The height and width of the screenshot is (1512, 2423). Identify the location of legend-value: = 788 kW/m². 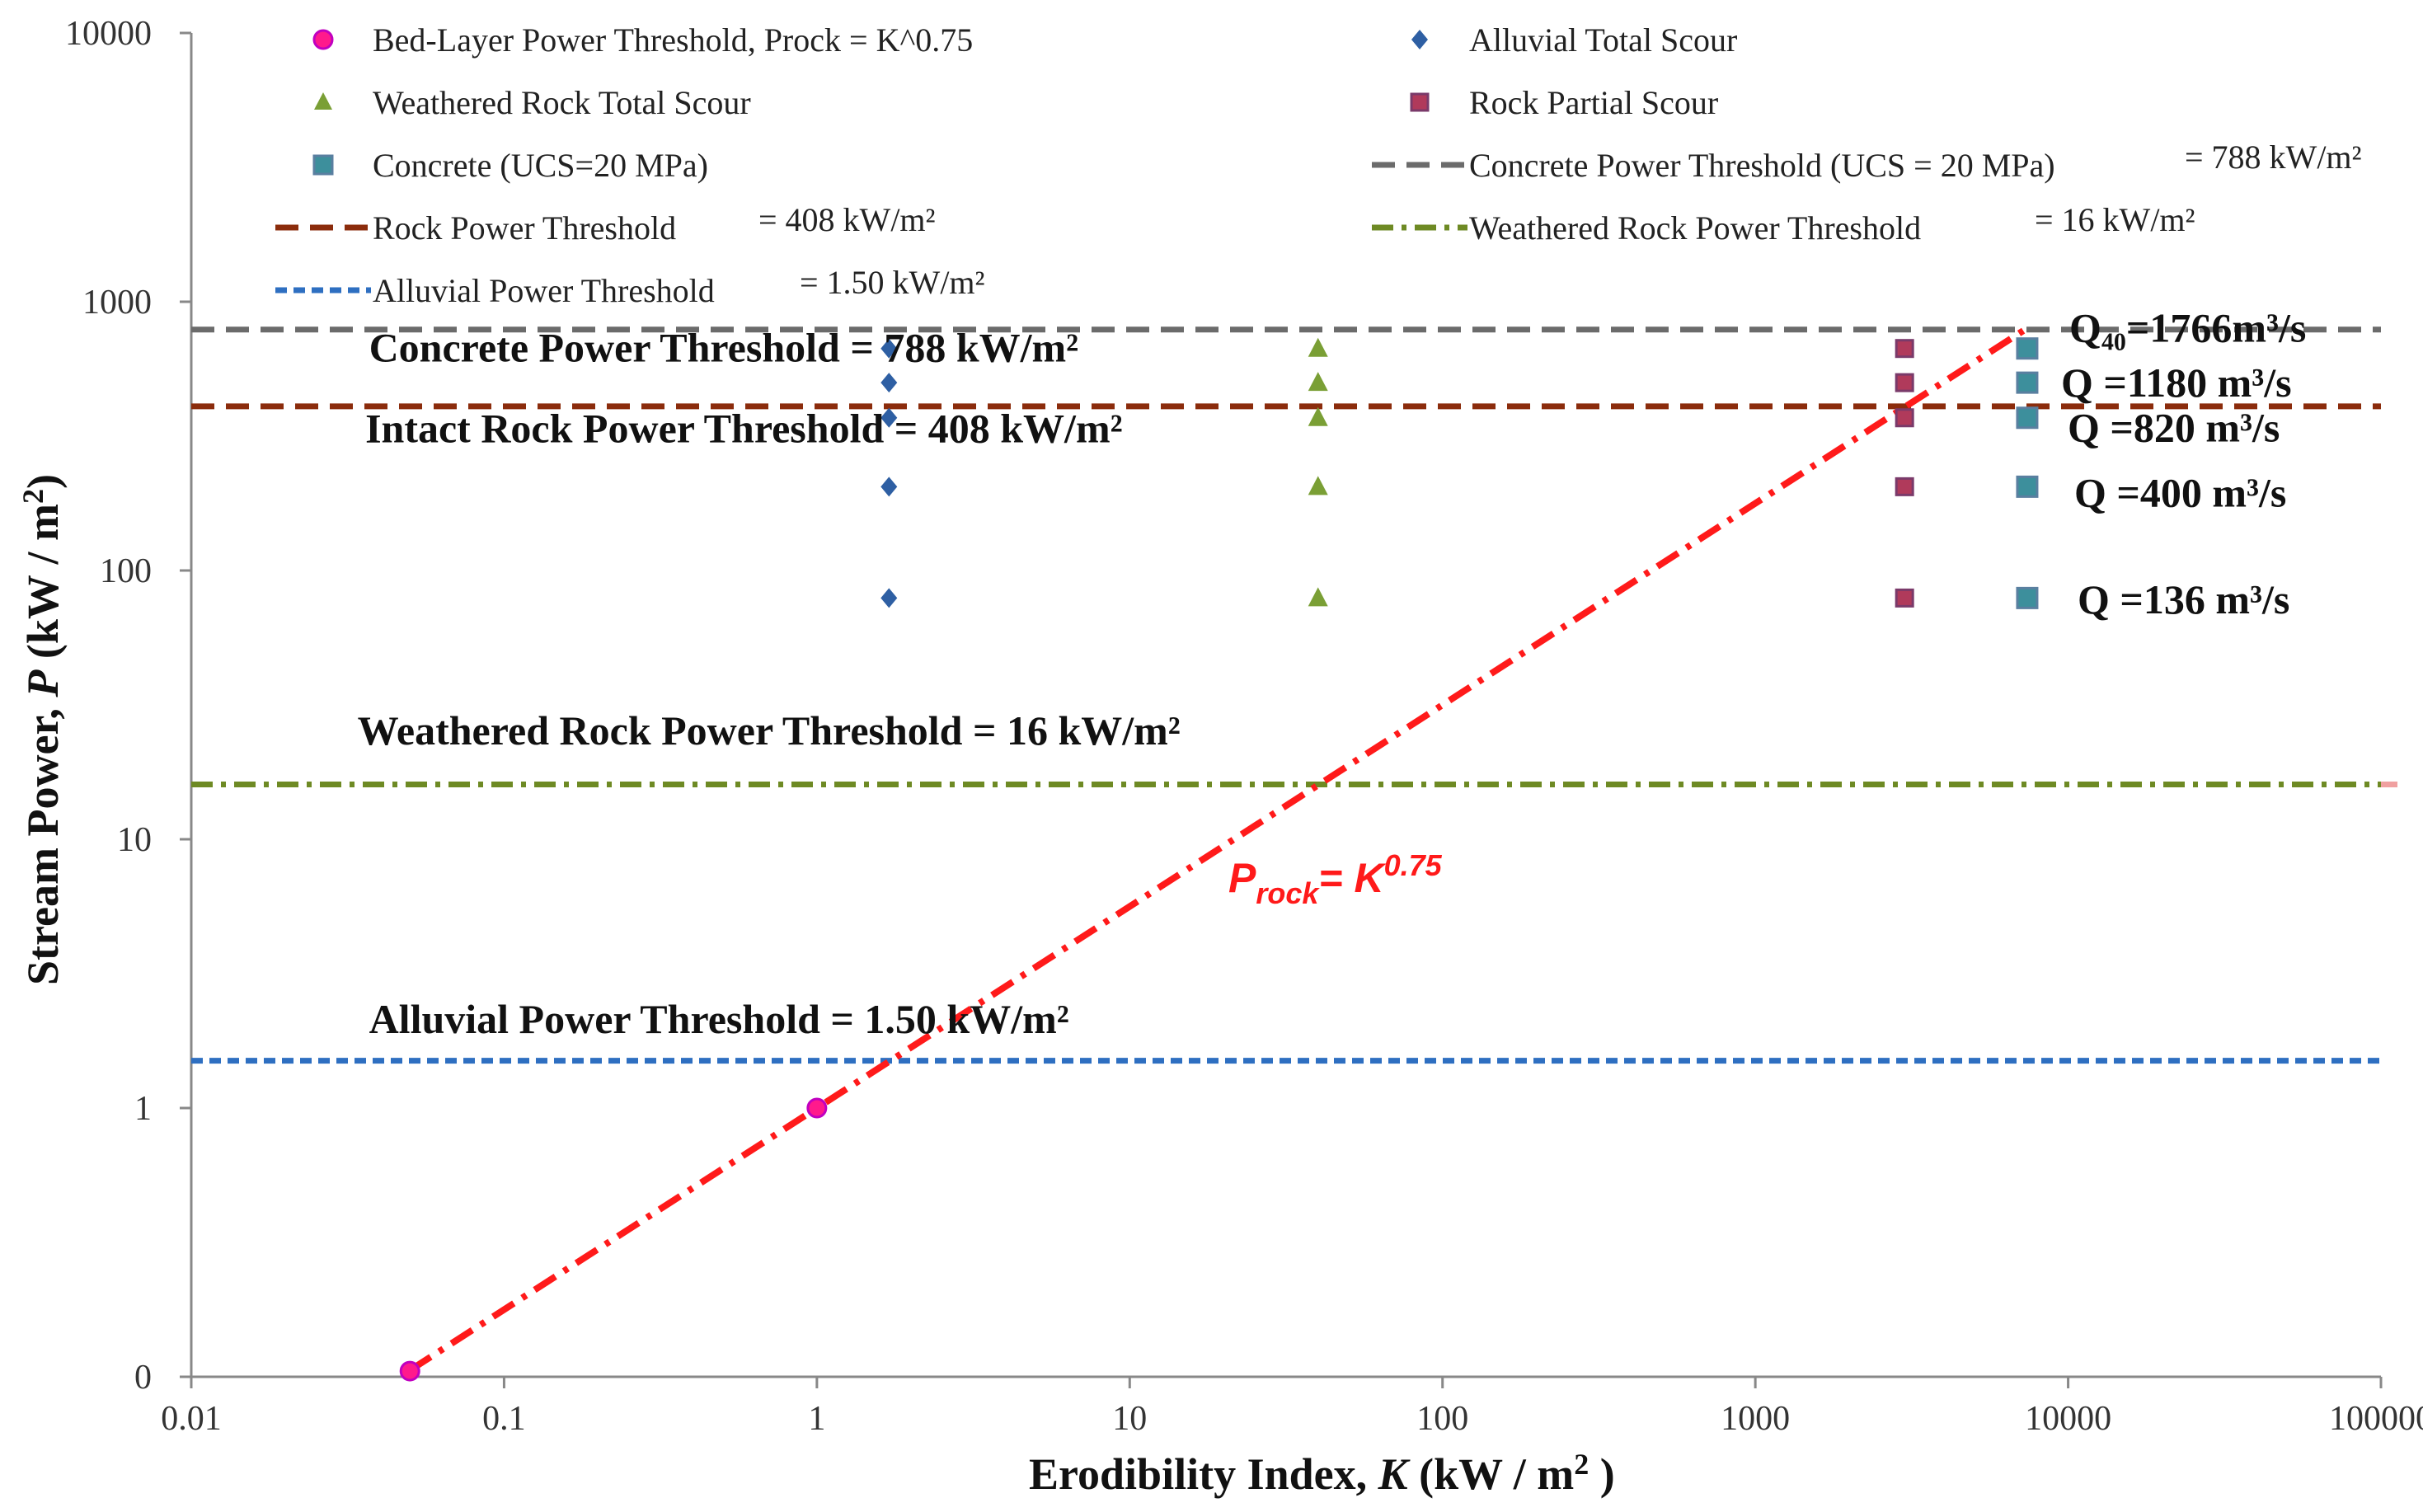
(2273, 158).